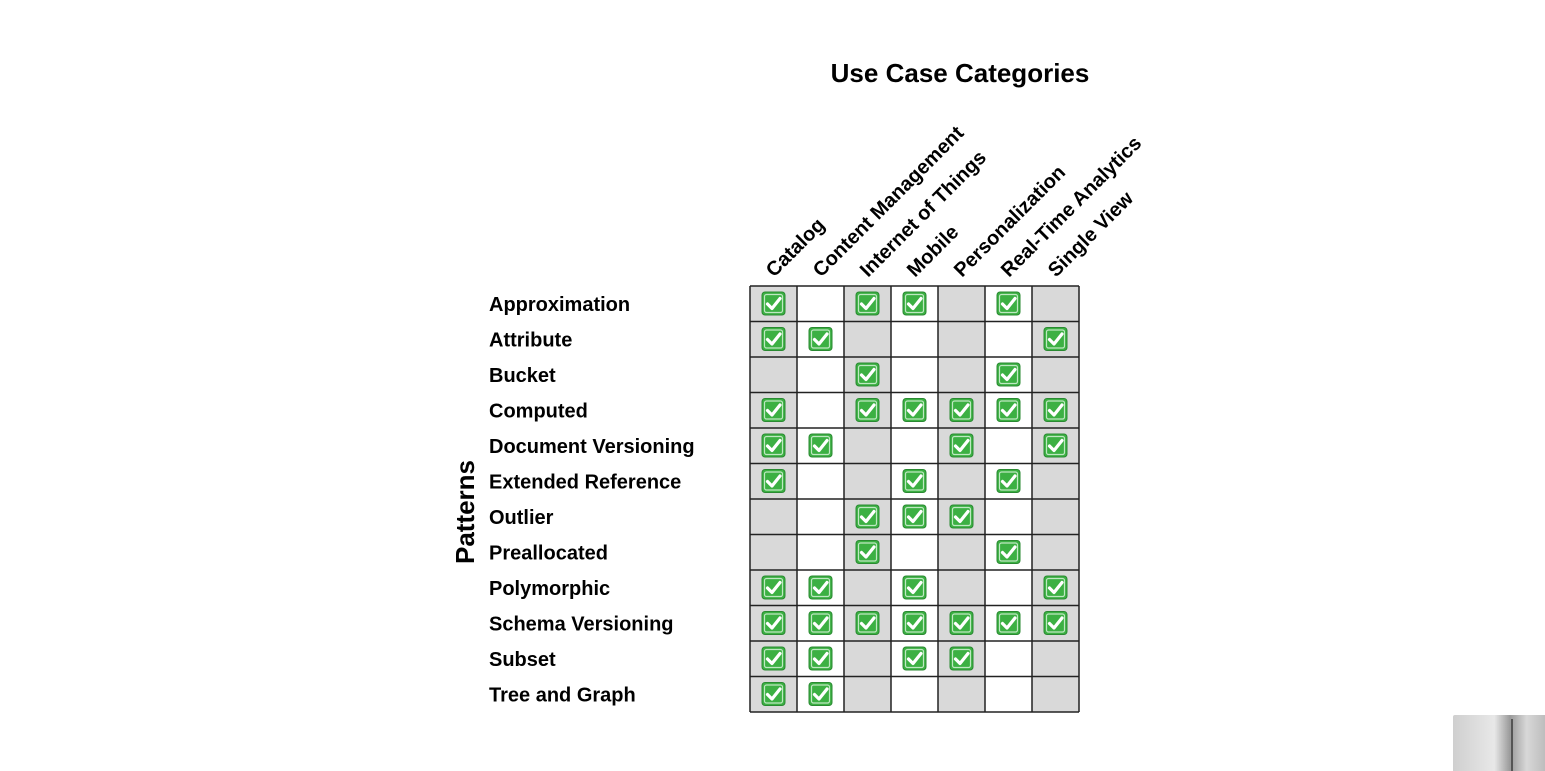  I want to click on patterns-axis-label: Patterns, so click(465, 512).